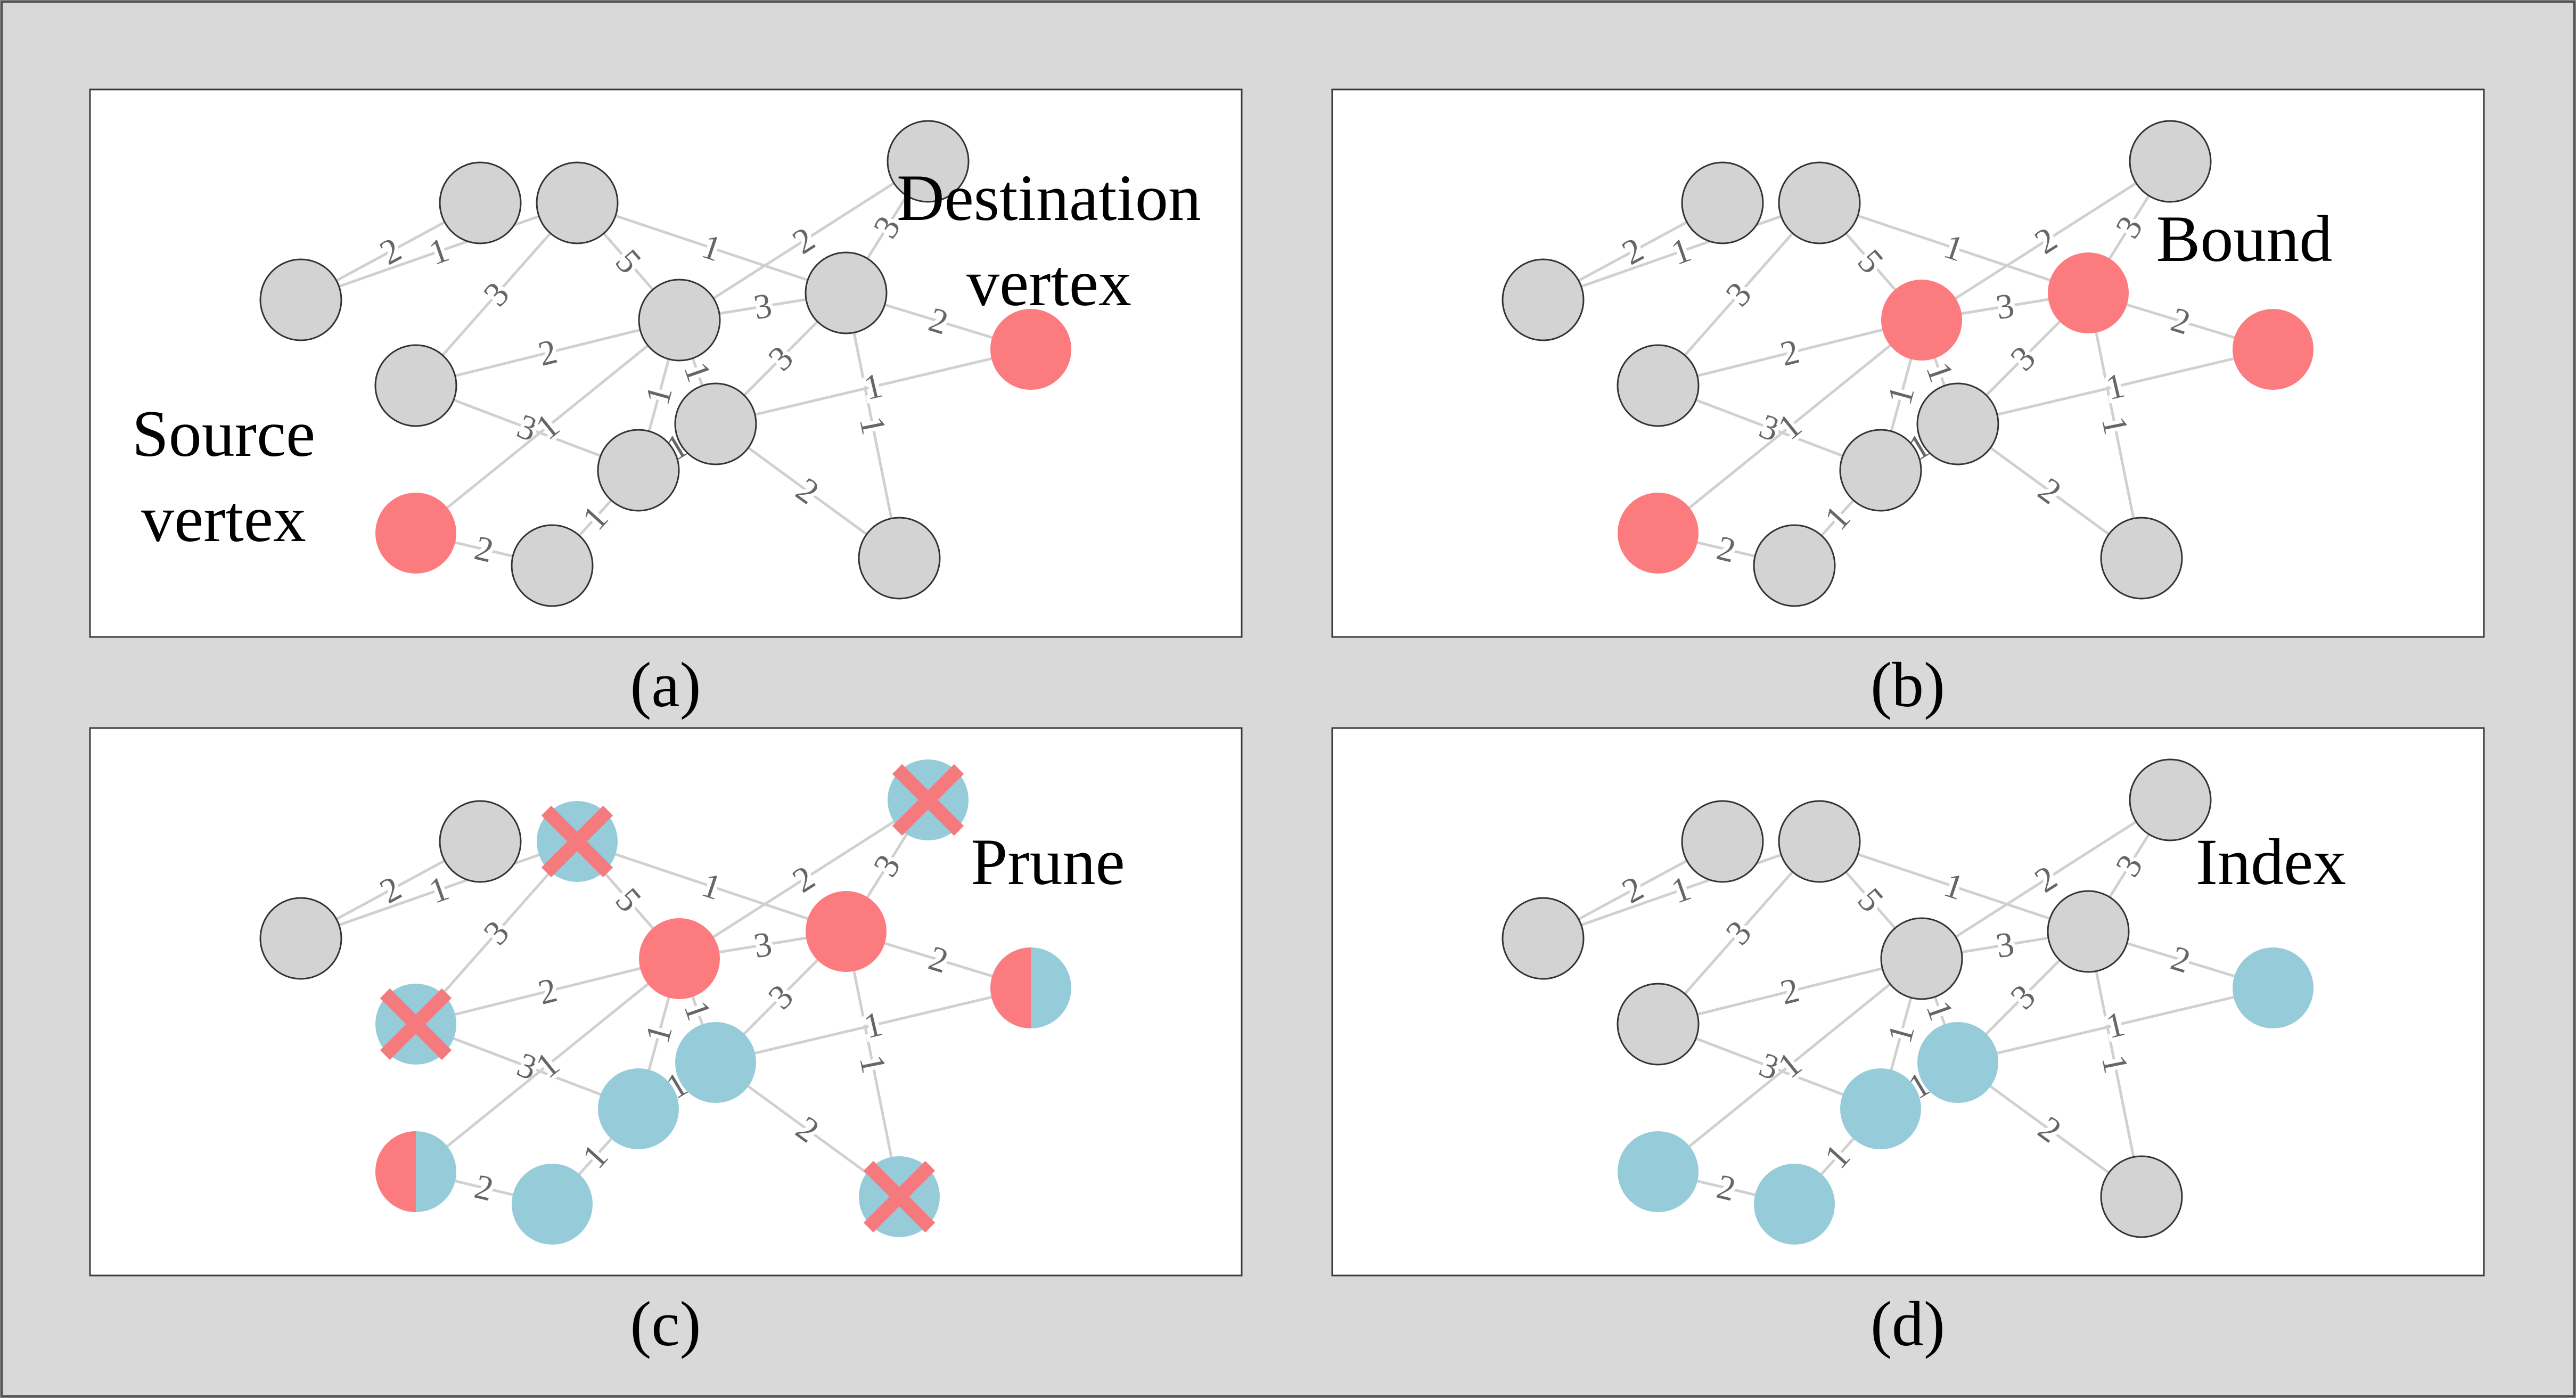  Describe the element at coordinates (712, 248) in the screenshot. I see `edge-c-h` at that location.